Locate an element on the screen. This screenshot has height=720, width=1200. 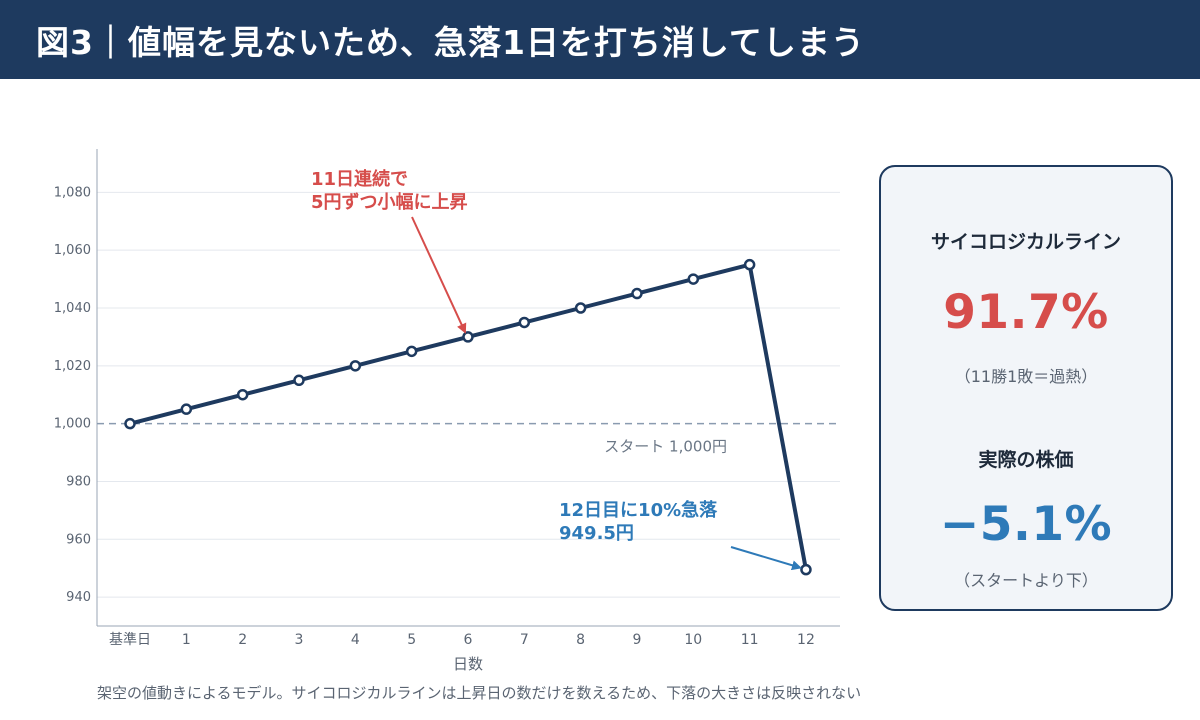
x-tick-label: 4 is located at coordinates (355, 640).